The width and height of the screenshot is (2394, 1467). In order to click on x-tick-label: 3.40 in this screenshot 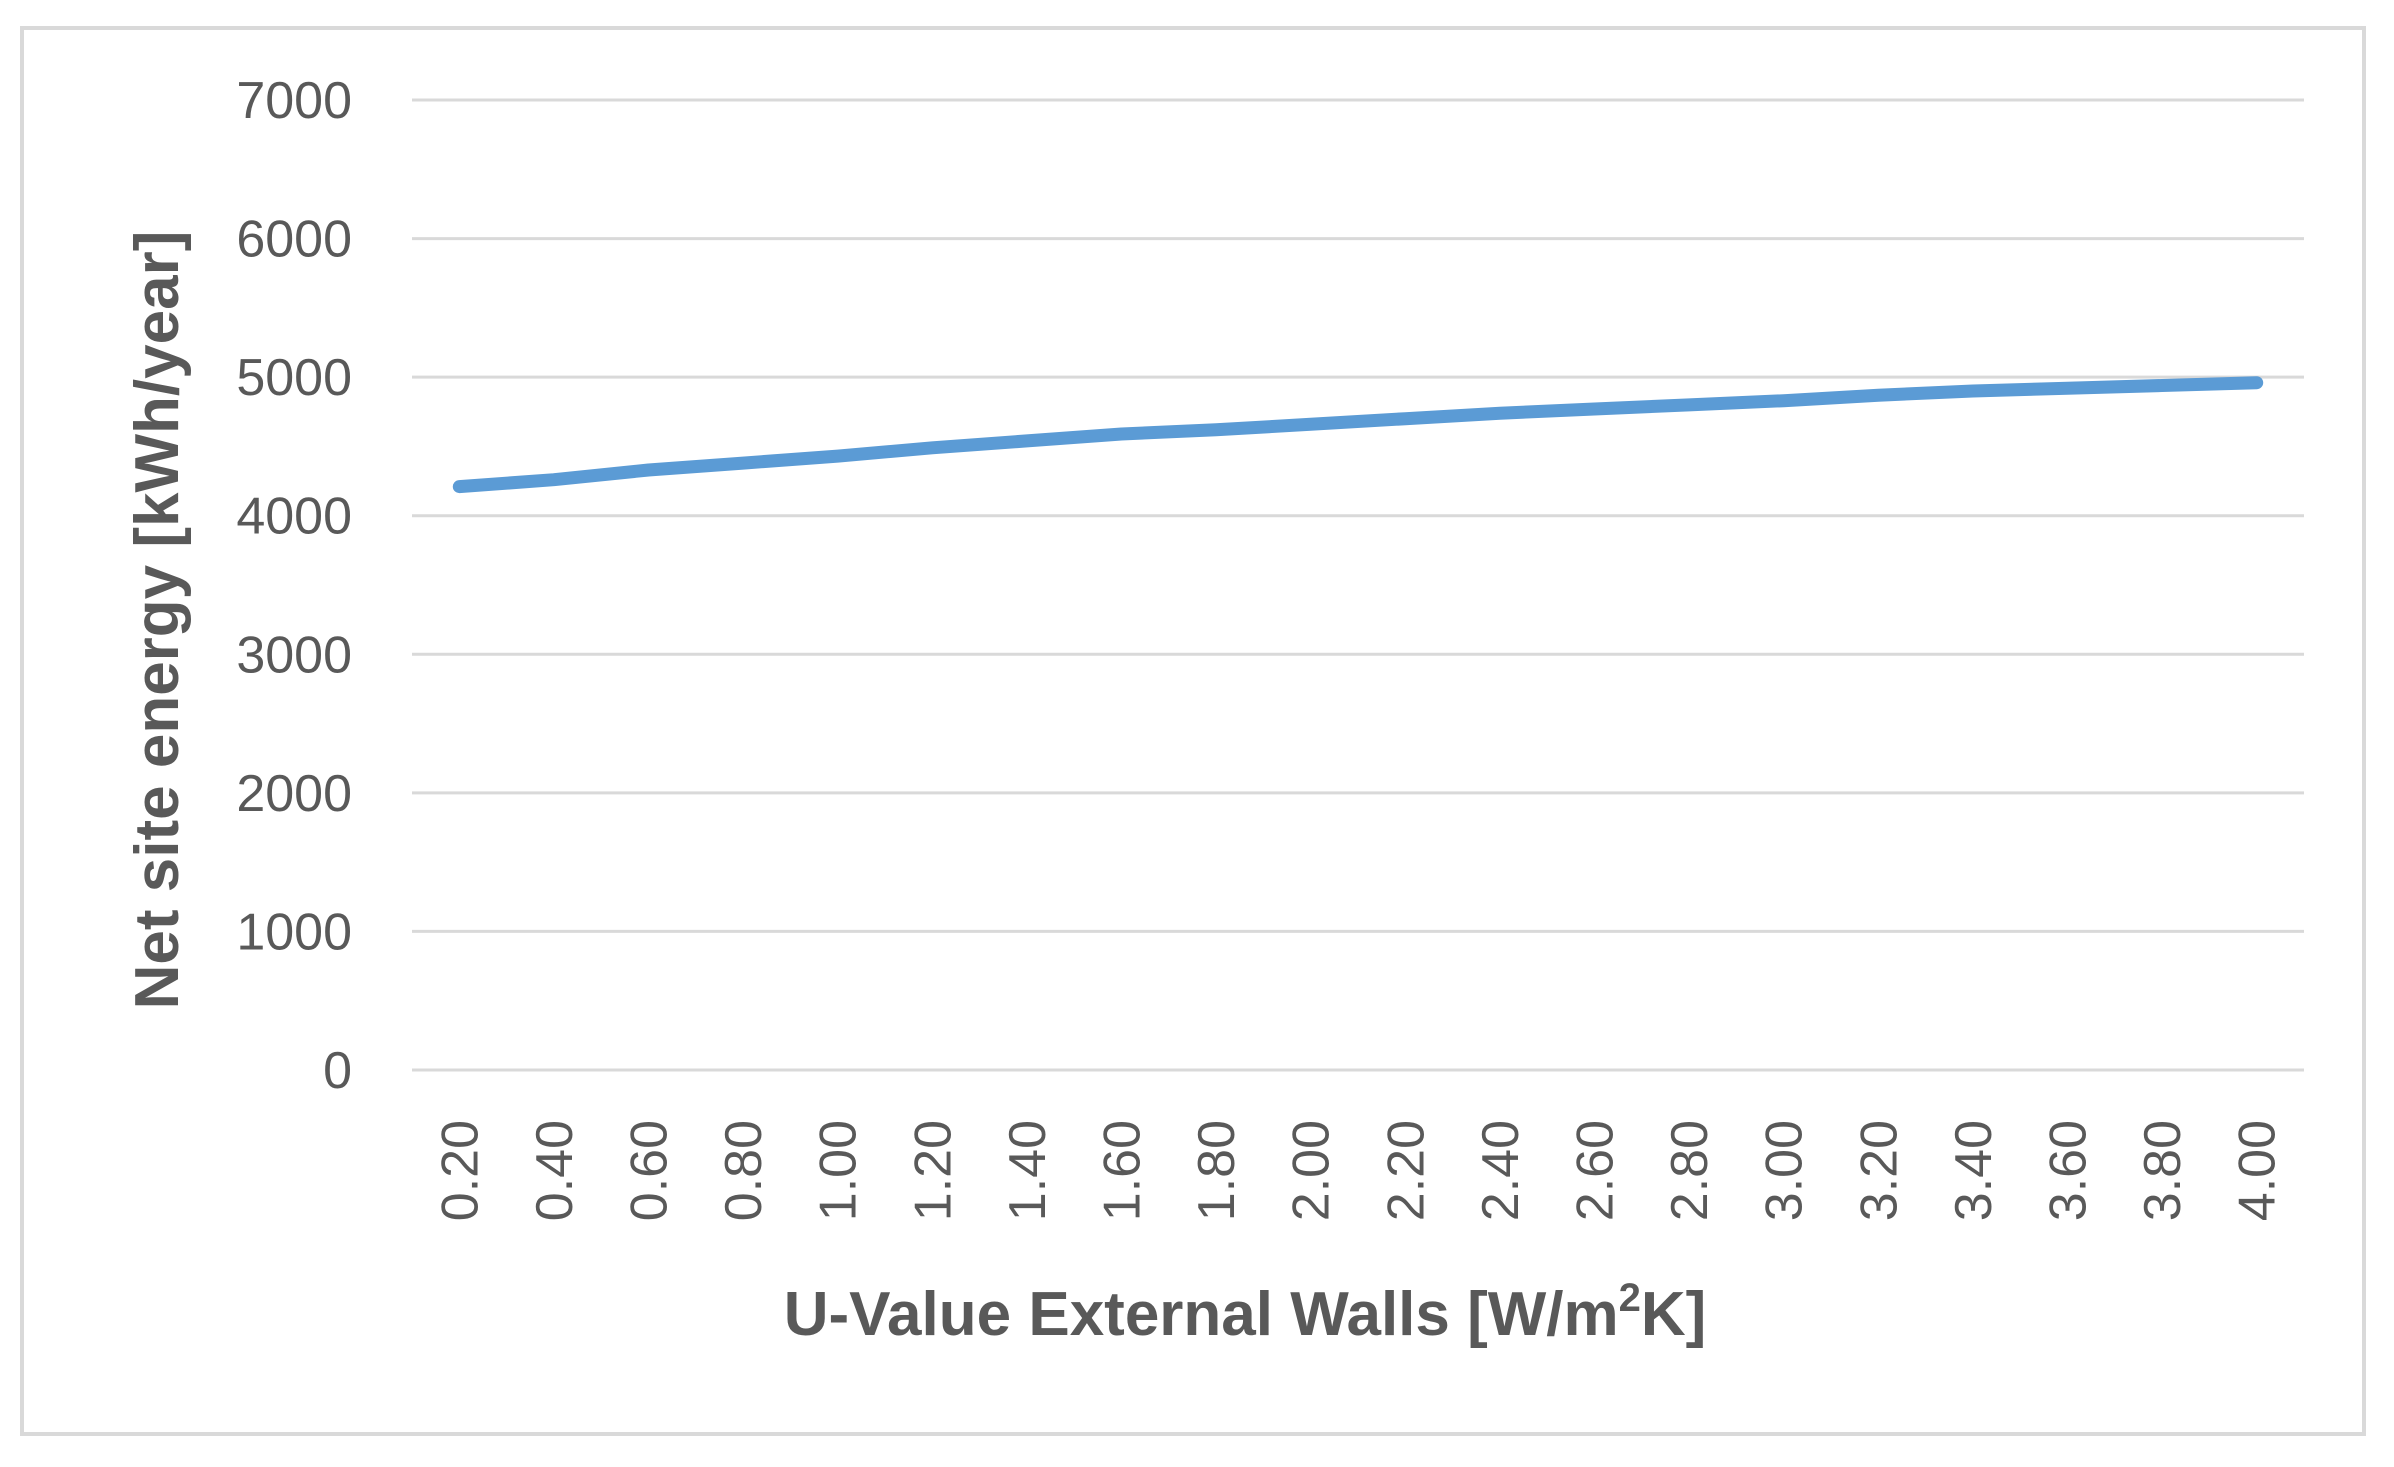, I will do `click(1974, 1170)`.